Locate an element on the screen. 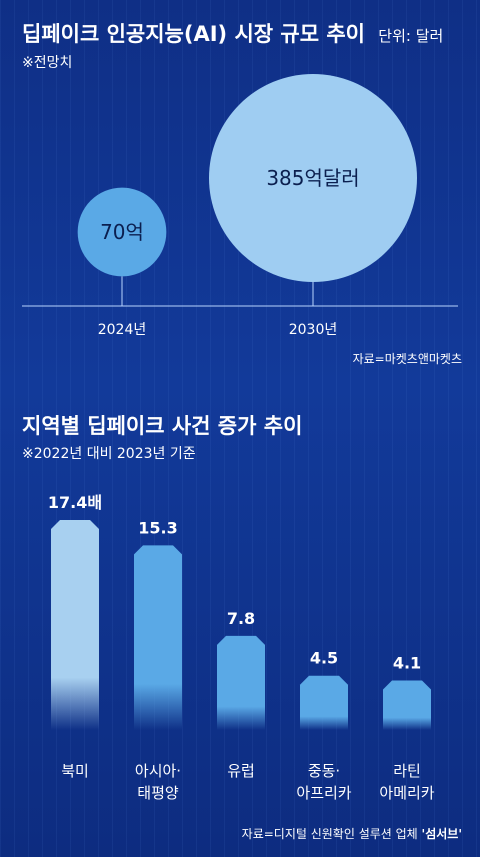 The image size is (480, 857). bar-value-label: 7.8 is located at coordinates (241, 618).